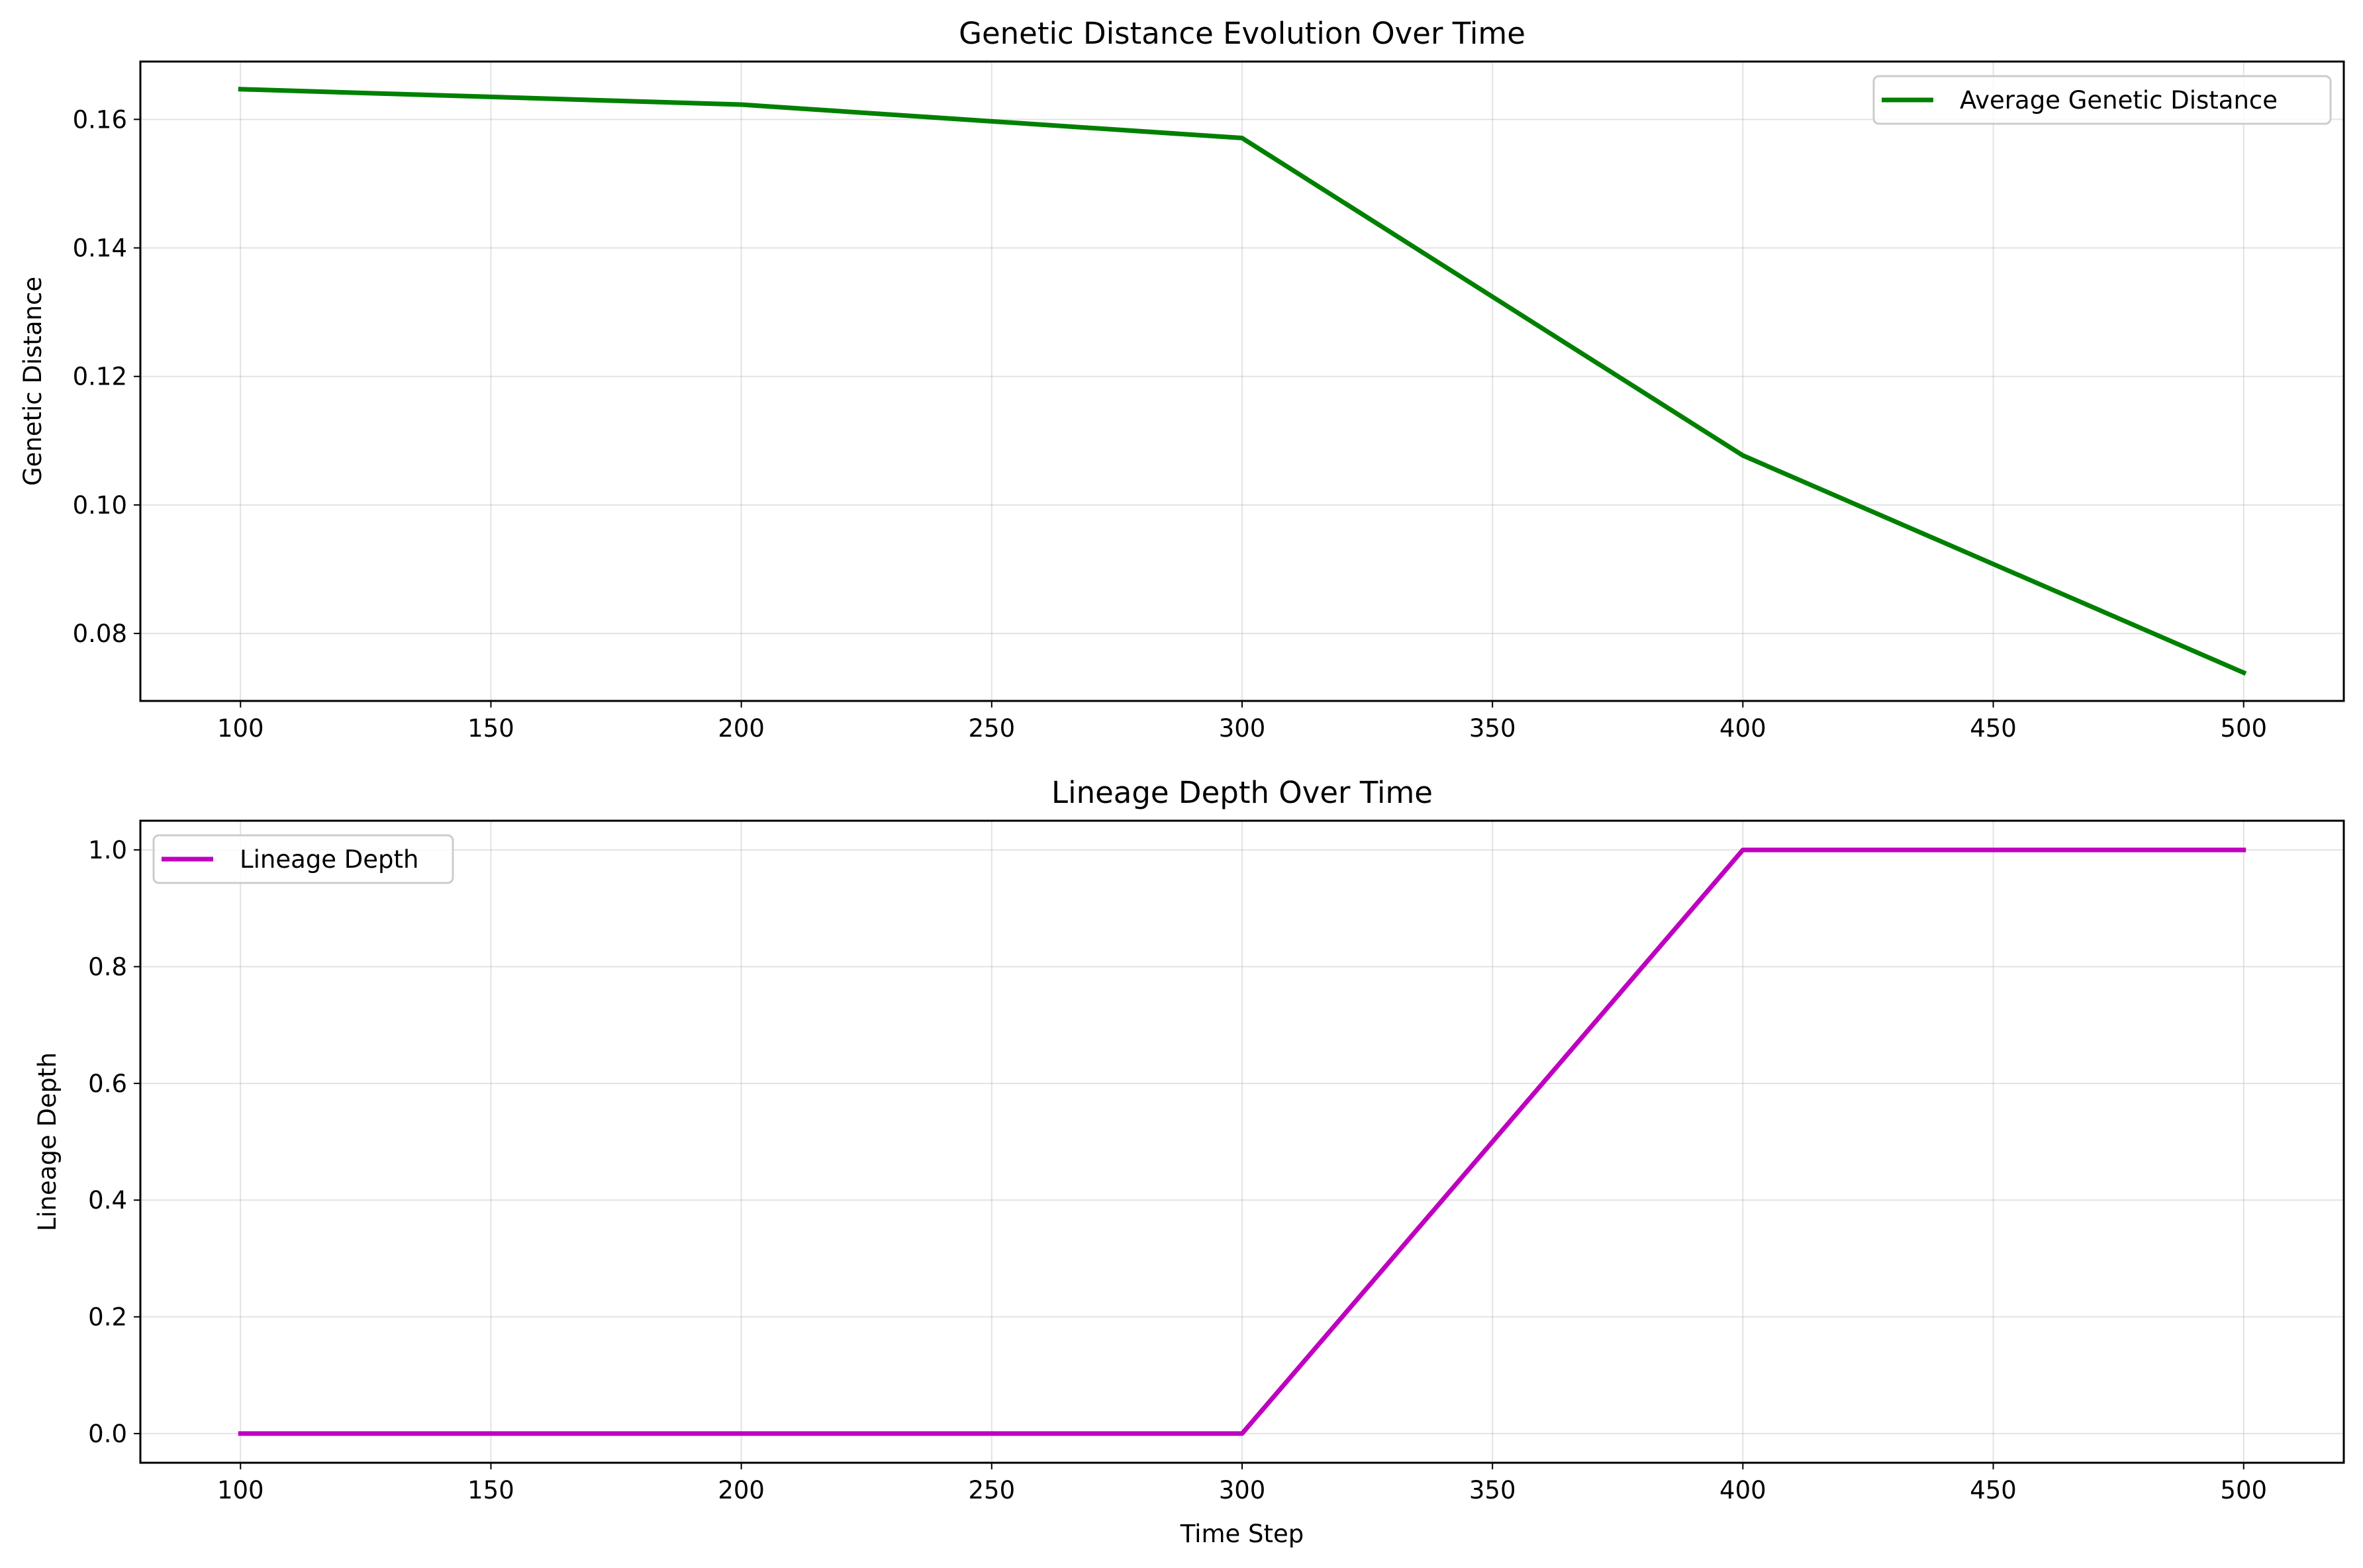  I want to click on y-tick-label: 0.4, so click(107, 1200).